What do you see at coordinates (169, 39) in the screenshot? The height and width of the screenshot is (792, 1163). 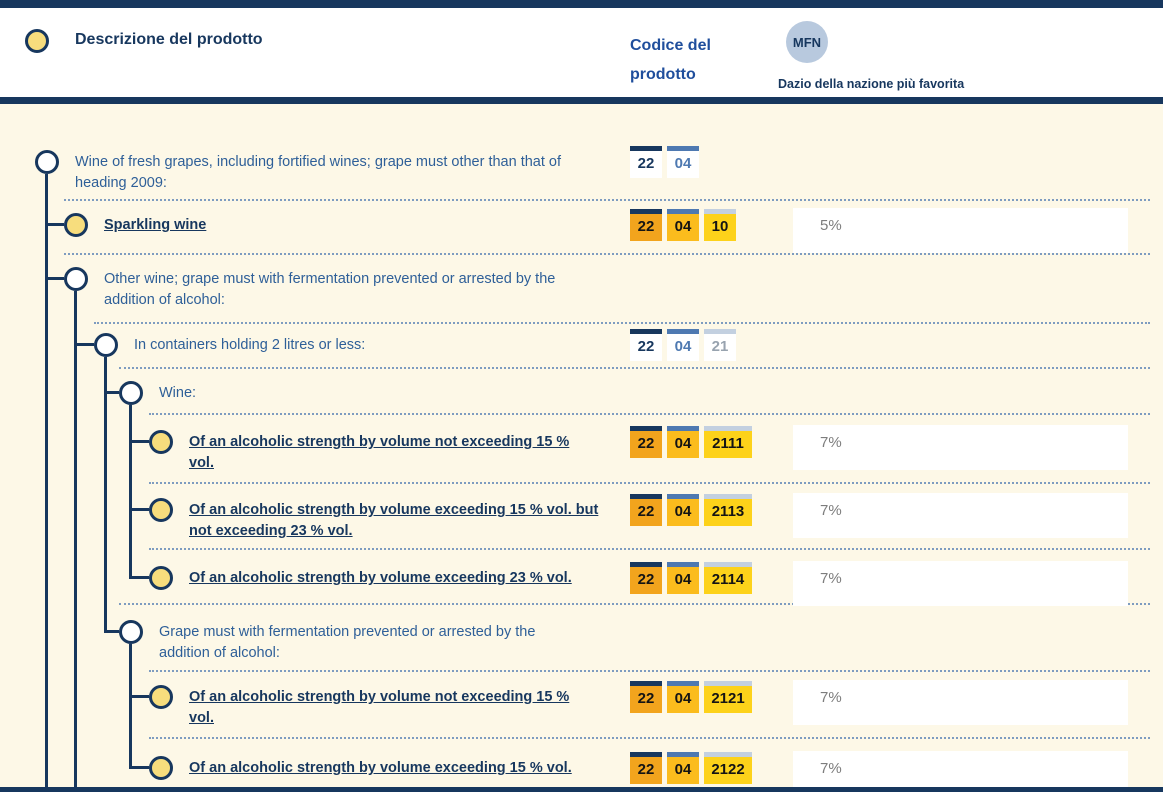 I see `description-column-header: Descrizione del prodotto` at bounding box center [169, 39].